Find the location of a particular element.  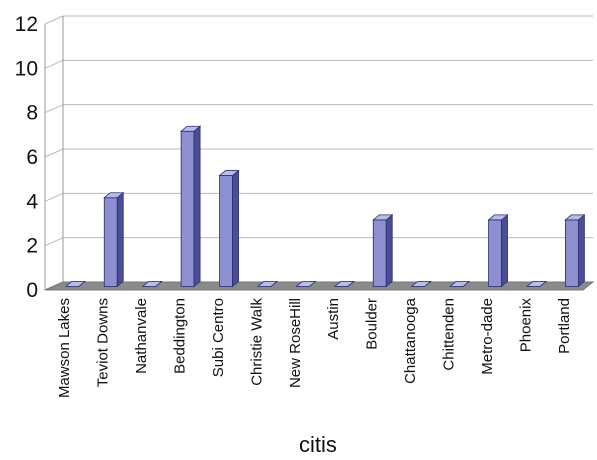

x-category-label: Mawson Lakes is located at coordinates (64, 348).